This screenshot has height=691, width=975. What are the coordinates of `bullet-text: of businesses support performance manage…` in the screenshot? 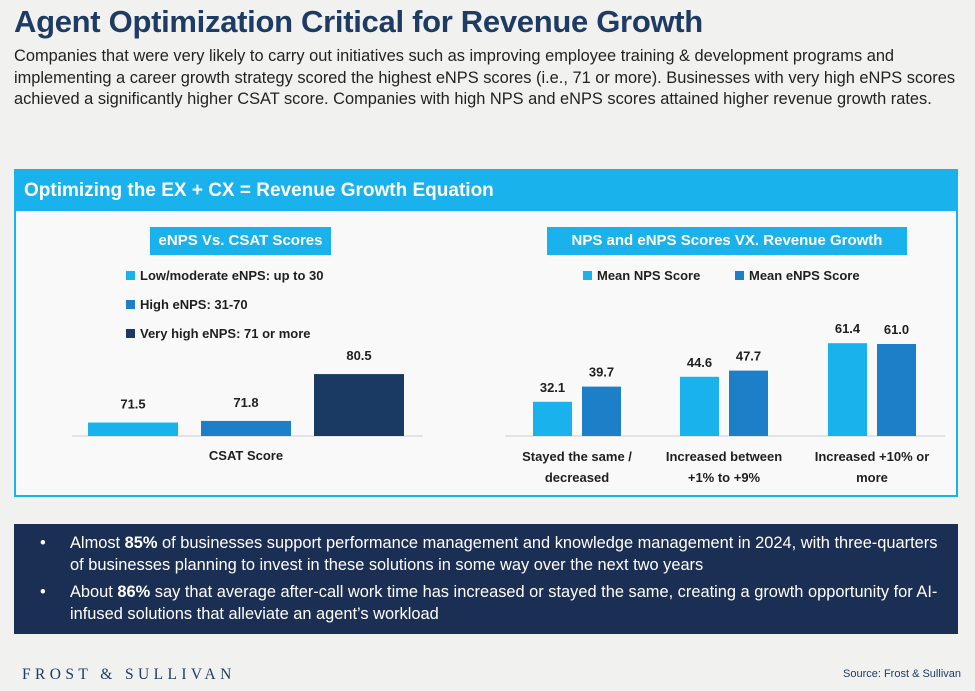 It's located at (504, 554).